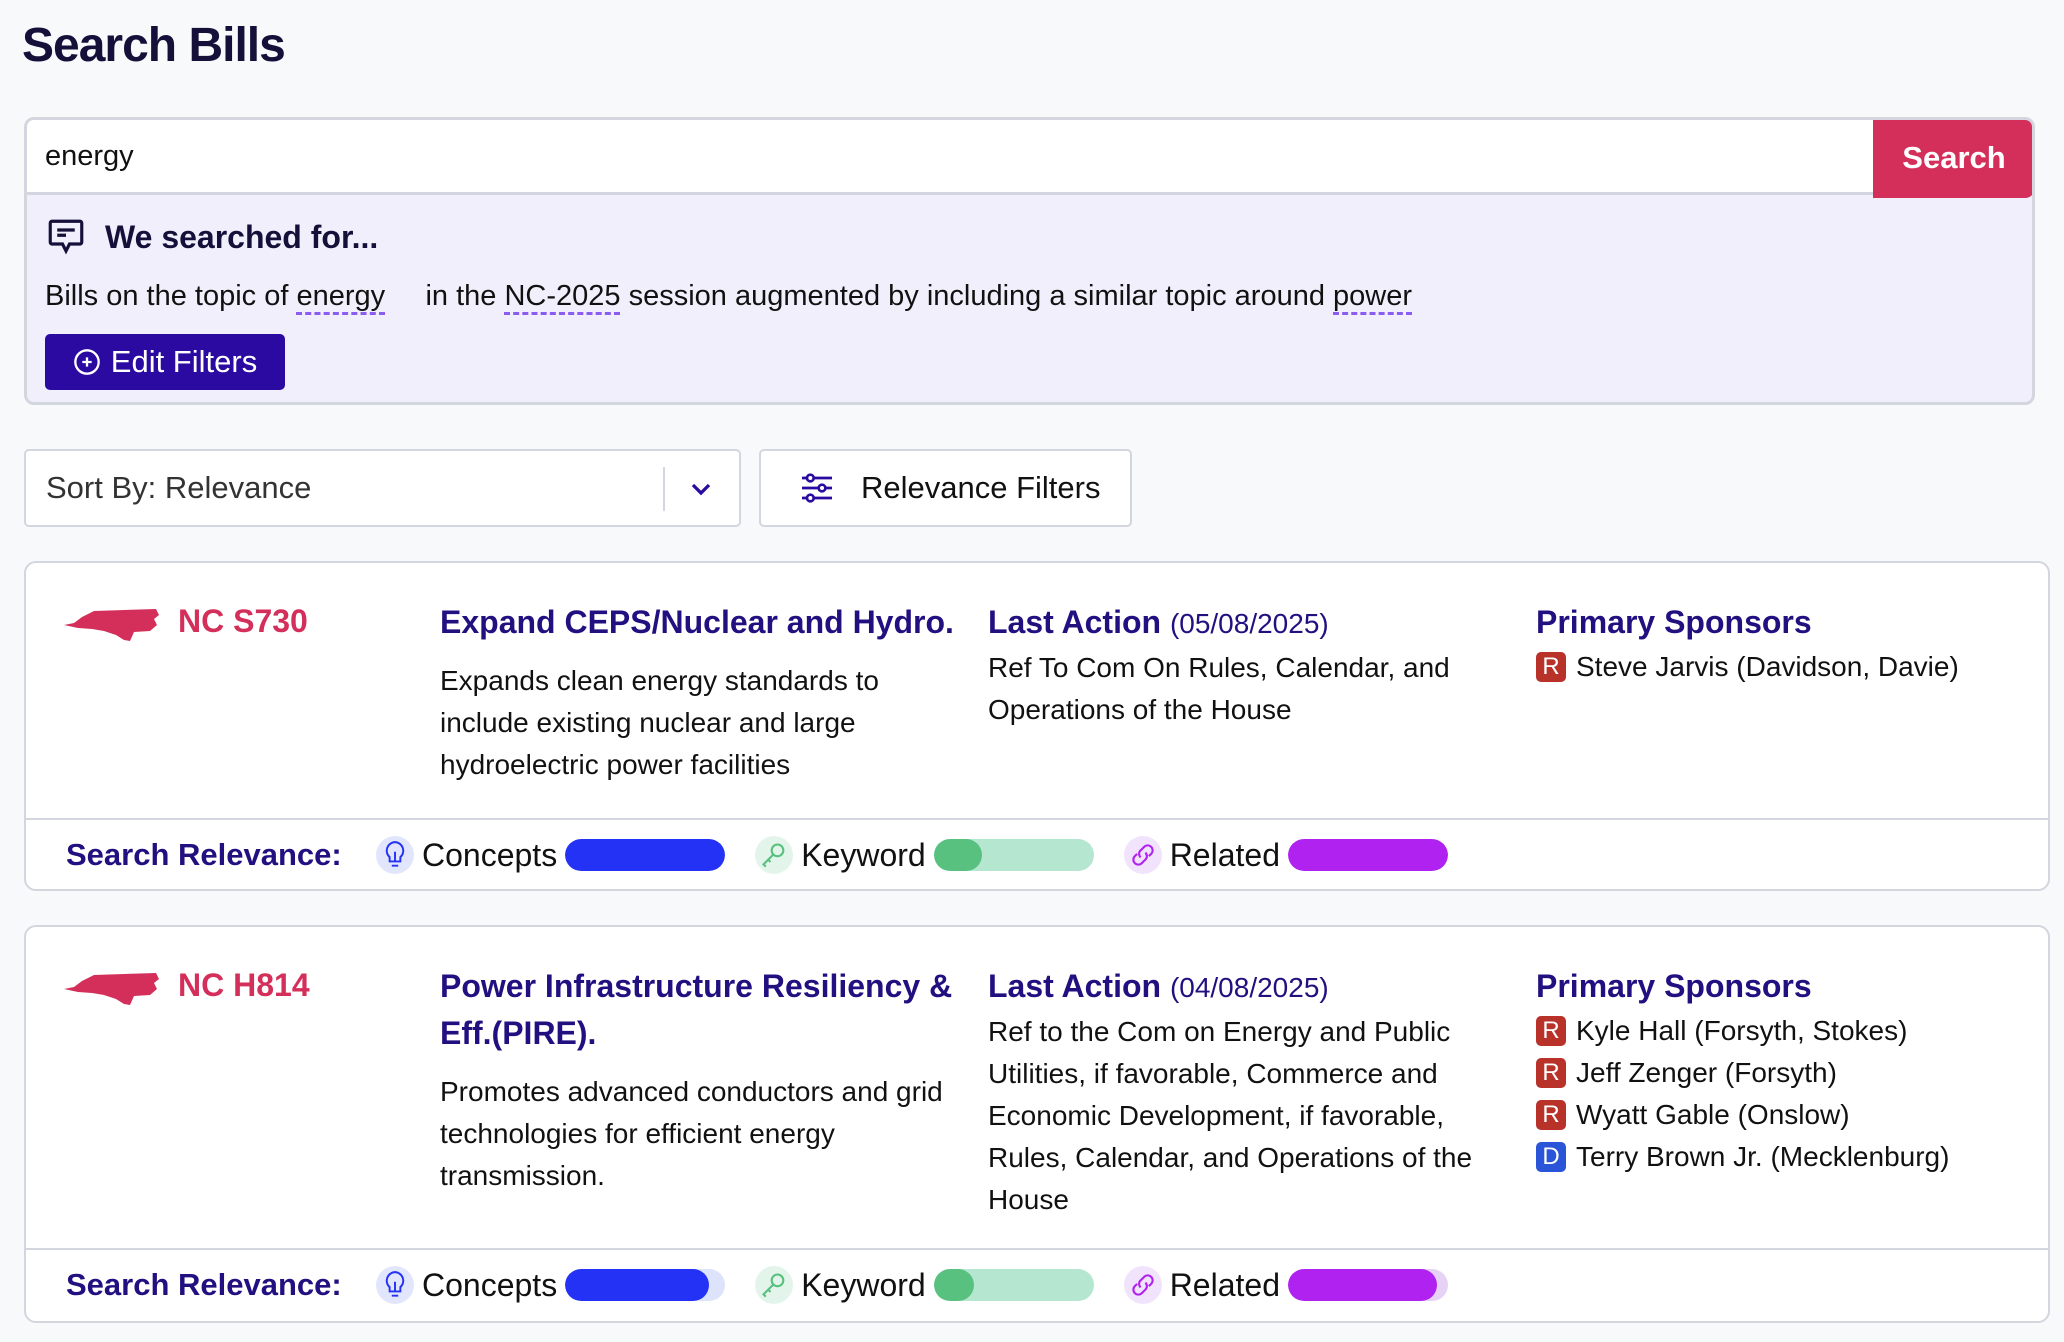  What do you see at coordinates (243, 621) in the screenshot?
I see `bill-number: NC S730` at bounding box center [243, 621].